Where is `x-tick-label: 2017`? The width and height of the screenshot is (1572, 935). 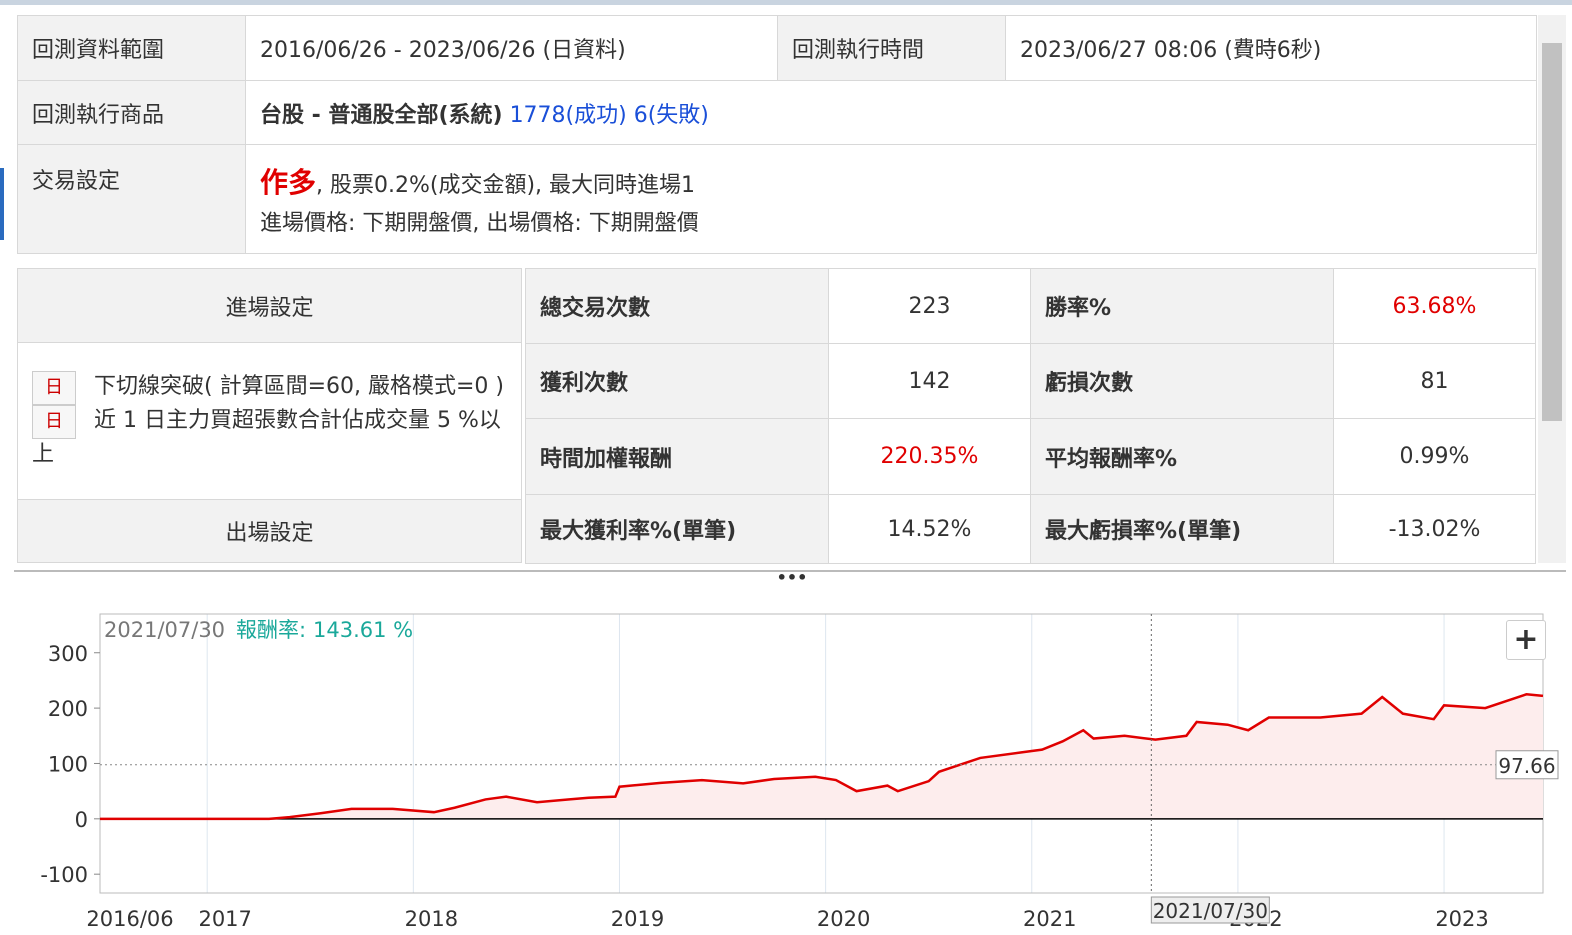 x-tick-label: 2017 is located at coordinates (224, 919).